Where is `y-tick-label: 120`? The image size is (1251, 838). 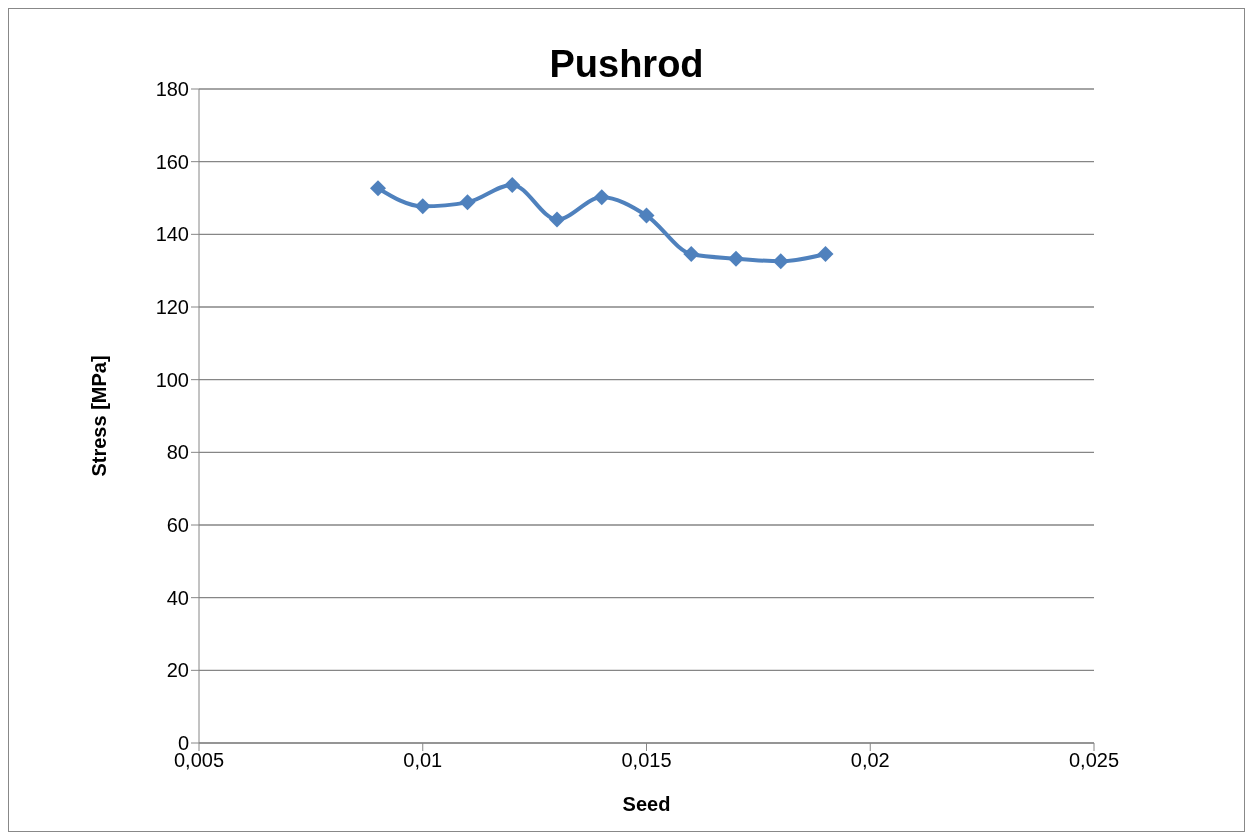
y-tick-label: 120 is located at coordinates (172, 307).